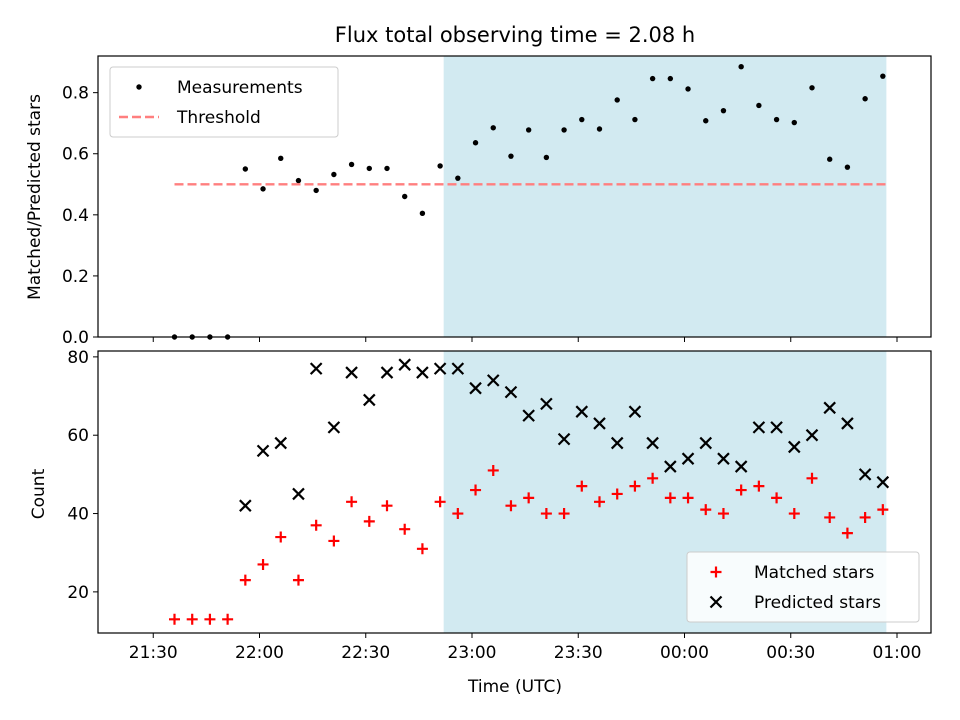 This screenshot has height=720, width=960. Describe the element at coordinates (75, 338) in the screenshot. I see `y-tick-label: 0.0` at that location.